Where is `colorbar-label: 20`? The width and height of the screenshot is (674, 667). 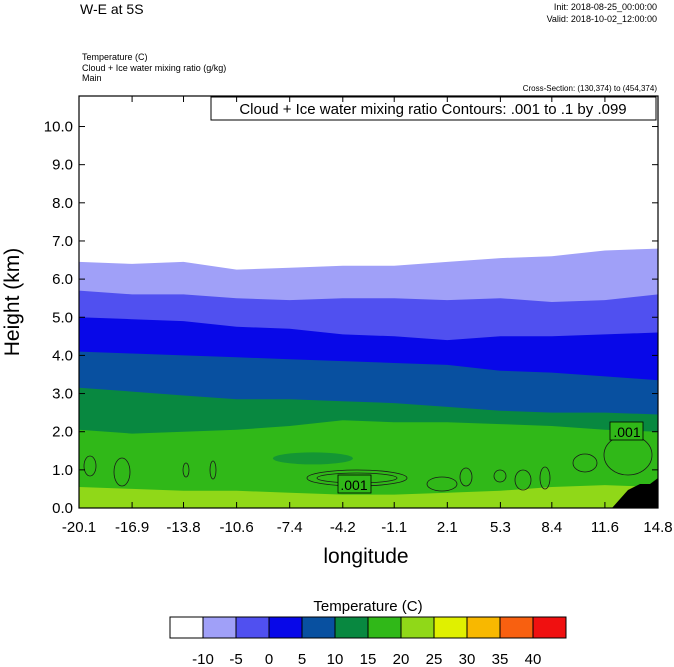 colorbar-label: 20 is located at coordinates (401, 659).